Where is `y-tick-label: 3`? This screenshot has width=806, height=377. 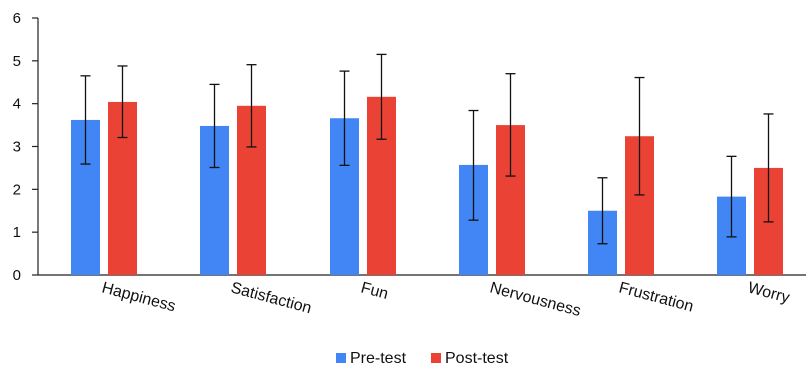
y-tick-label: 3 is located at coordinates (17, 147).